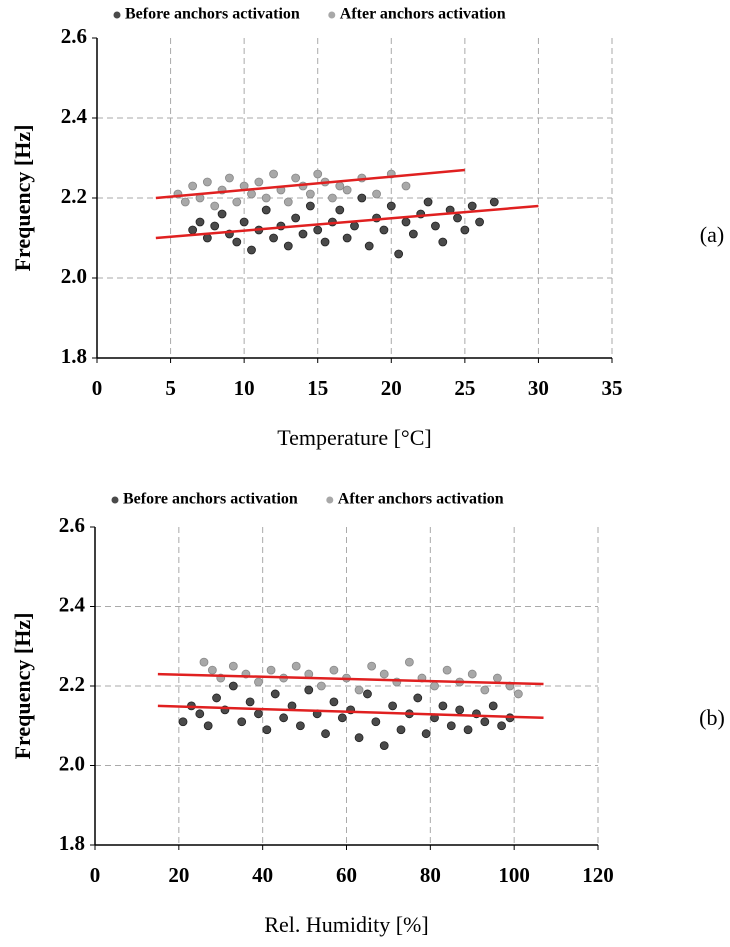 This screenshot has width=730, height=947. Describe the element at coordinates (317, 388) in the screenshot. I see `x-tick-label: 15` at that location.